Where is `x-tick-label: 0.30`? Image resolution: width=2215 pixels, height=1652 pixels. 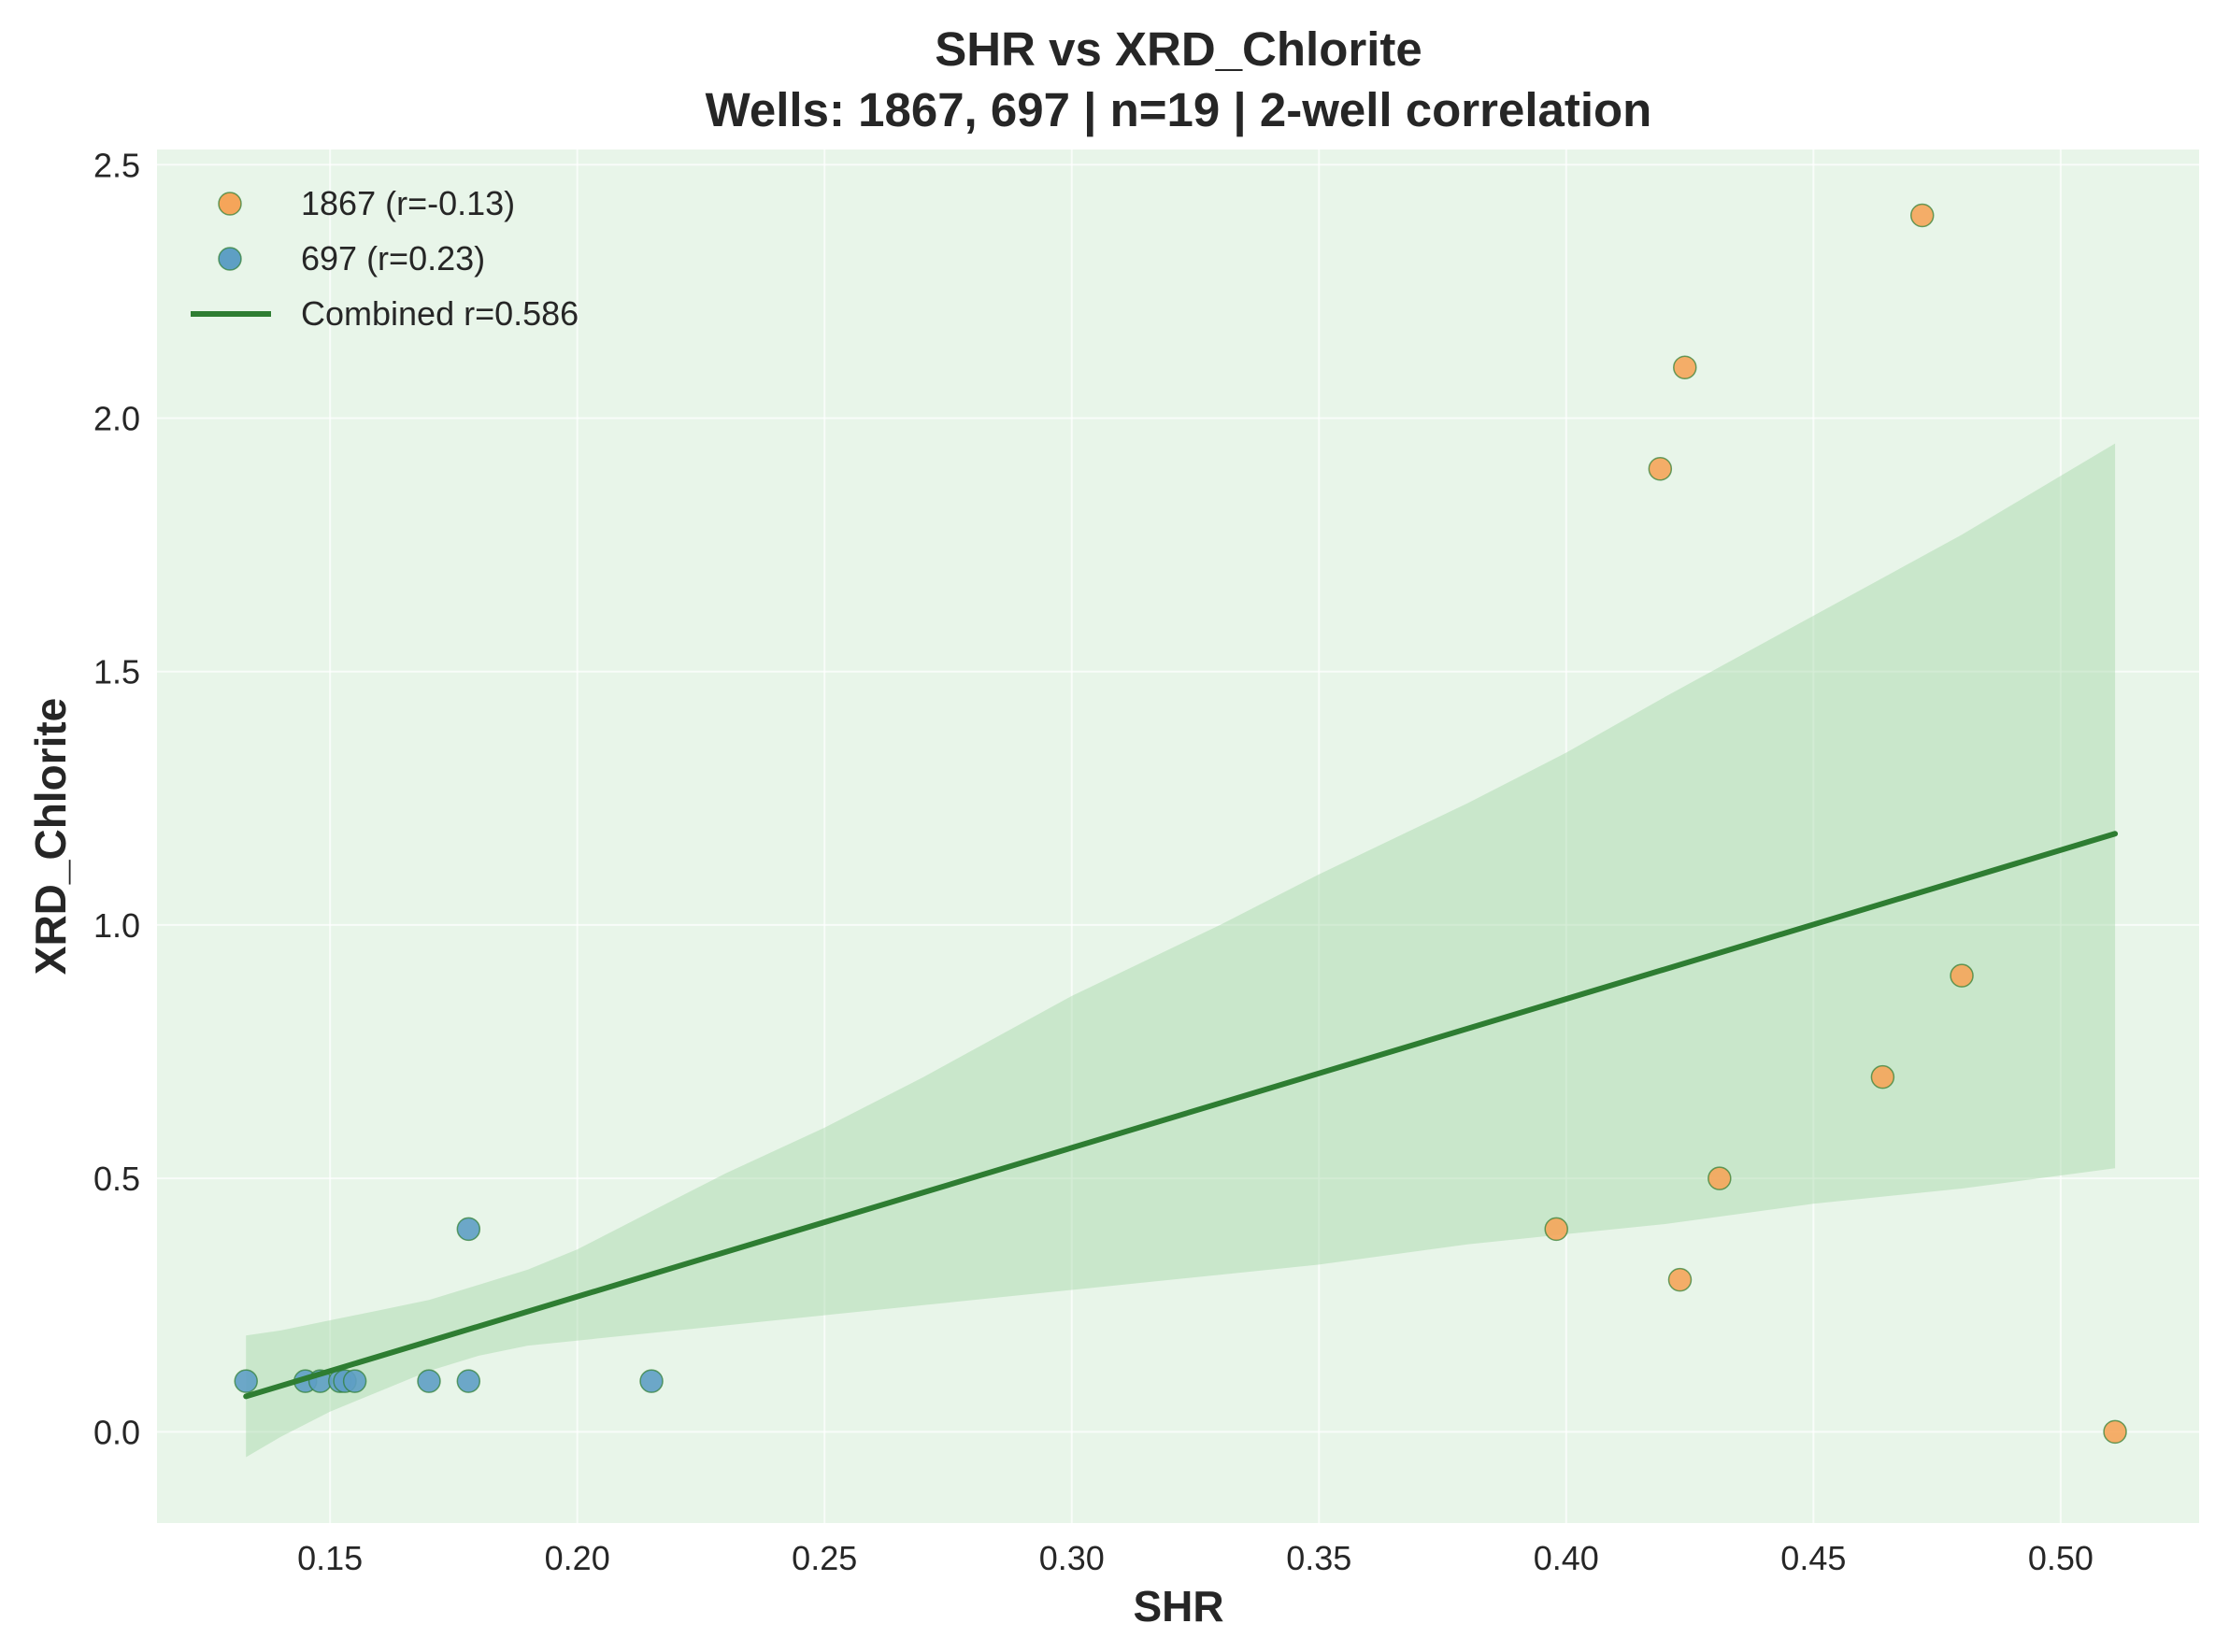 x-tick-label: 0.30 is located at coordinates (1072, 1558).